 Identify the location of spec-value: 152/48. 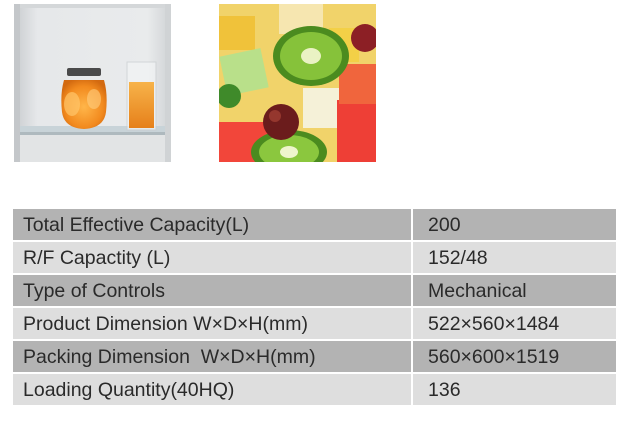
(514, 258).